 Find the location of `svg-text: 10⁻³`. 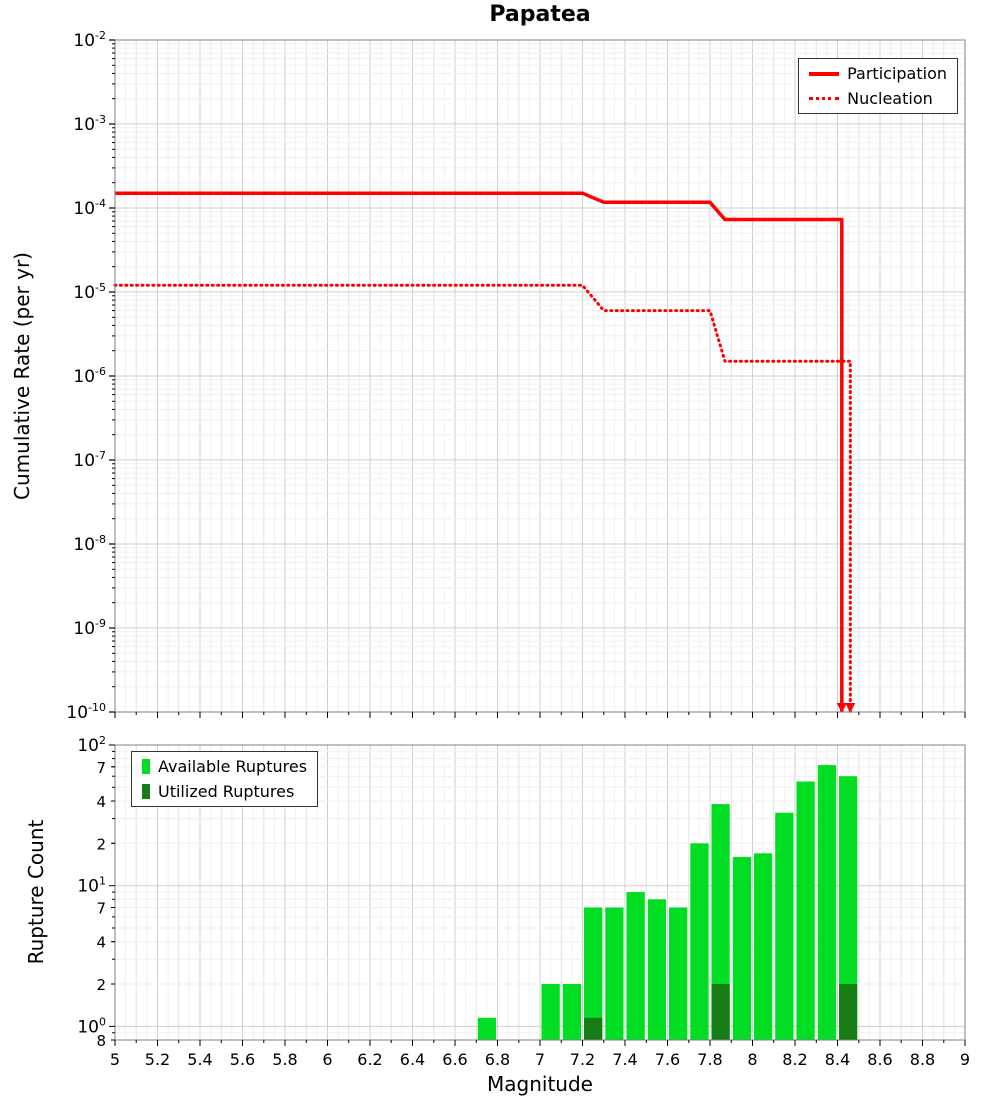

svg-text: 10⁻³ is located at coordinates (89, 124).